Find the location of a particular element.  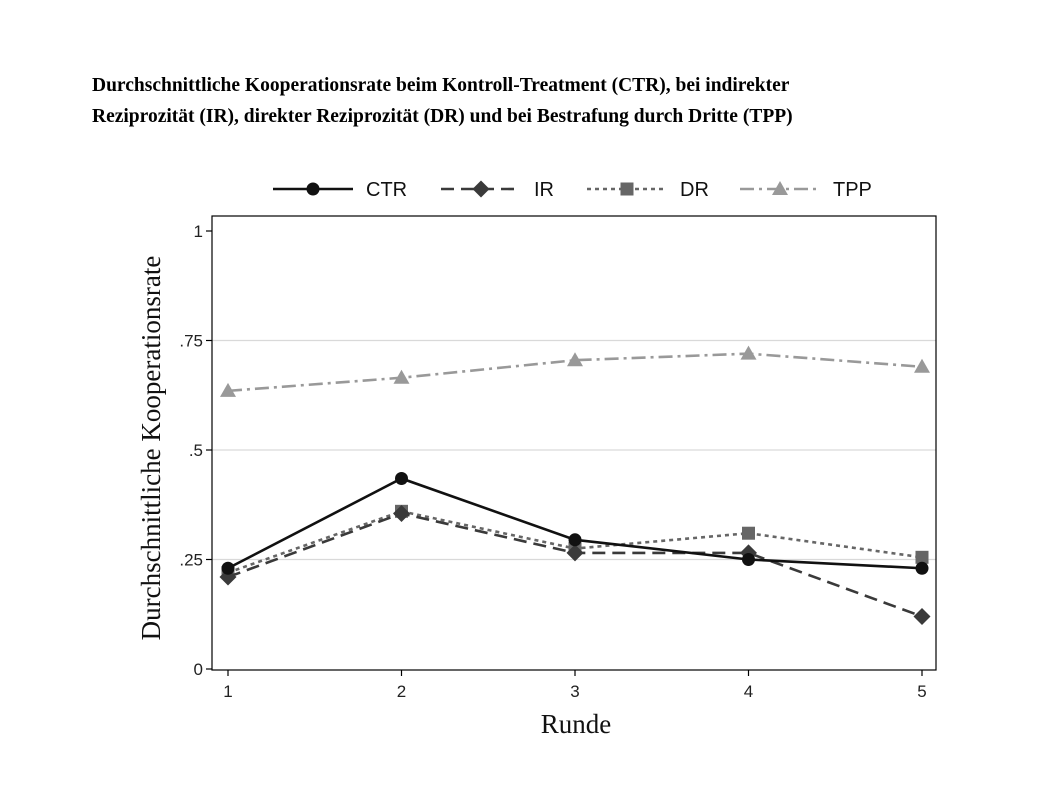

x-tick-label: 4 is located at coordinates (748, 691).